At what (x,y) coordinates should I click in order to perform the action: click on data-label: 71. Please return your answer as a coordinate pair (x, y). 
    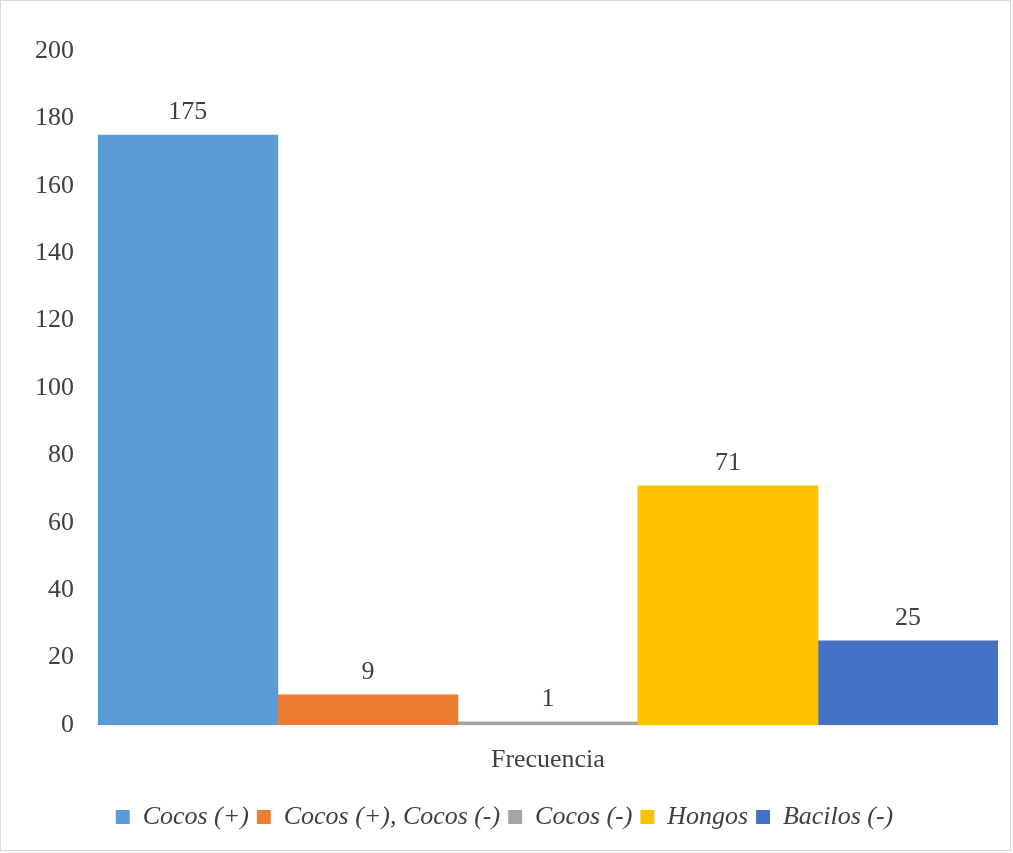
    Looking at the image, I should click on (727, 461).